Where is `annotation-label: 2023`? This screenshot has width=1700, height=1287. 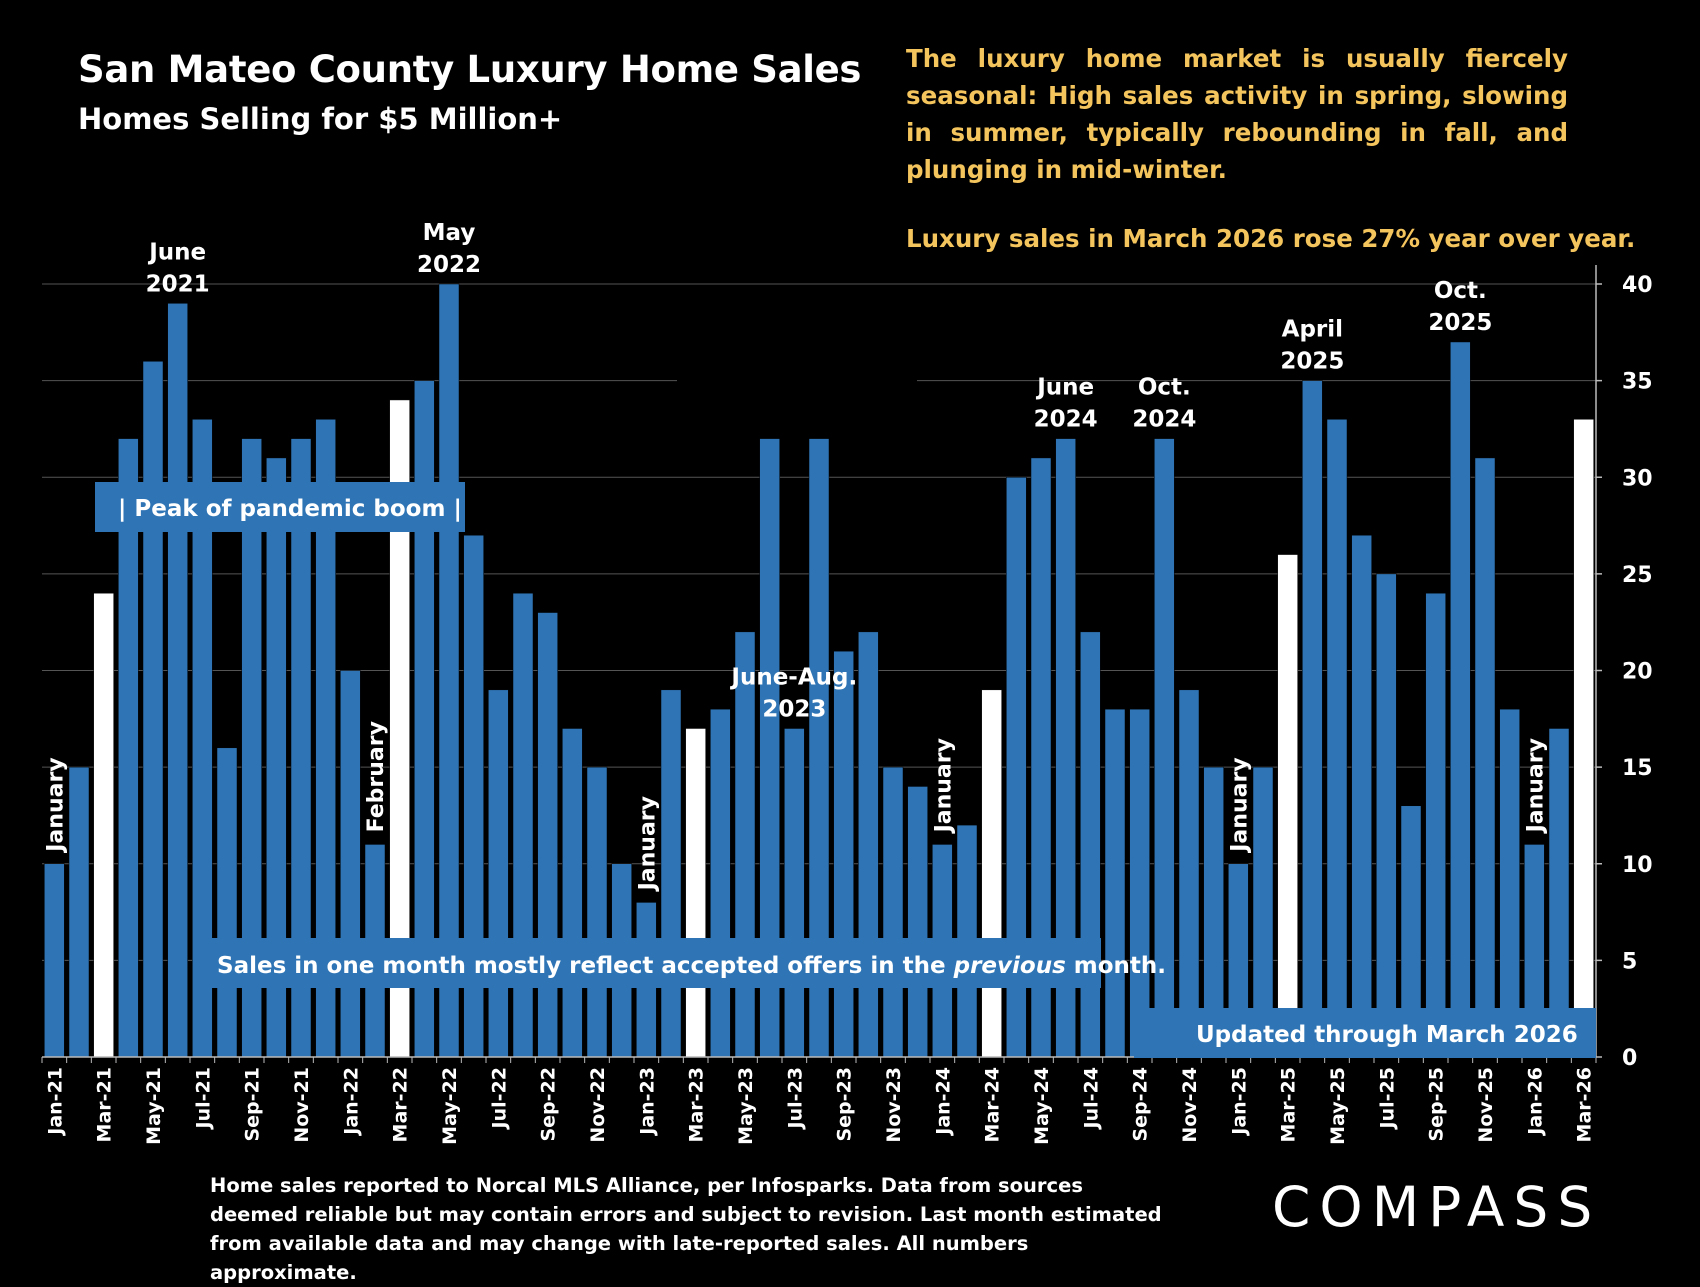 annotation-label: 2023 is located at coordinates (794, 709).